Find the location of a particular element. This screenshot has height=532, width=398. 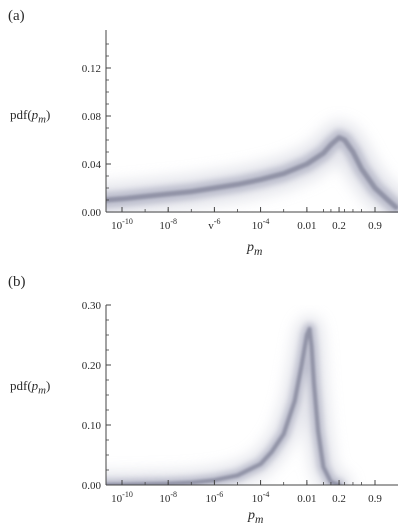

panel-b-y-tick-label: 0.30 is located at coordinates (92, 306).